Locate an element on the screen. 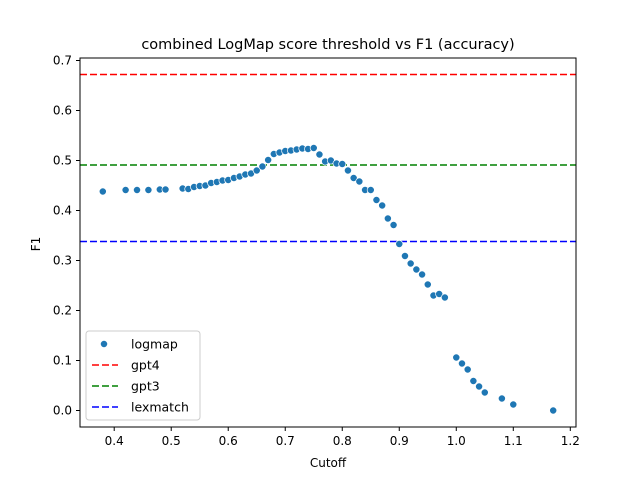 Image resolution: width=640 pixels, height=480 pixels. x-tick-label: 0.4 is located at coordinates (114, 441).